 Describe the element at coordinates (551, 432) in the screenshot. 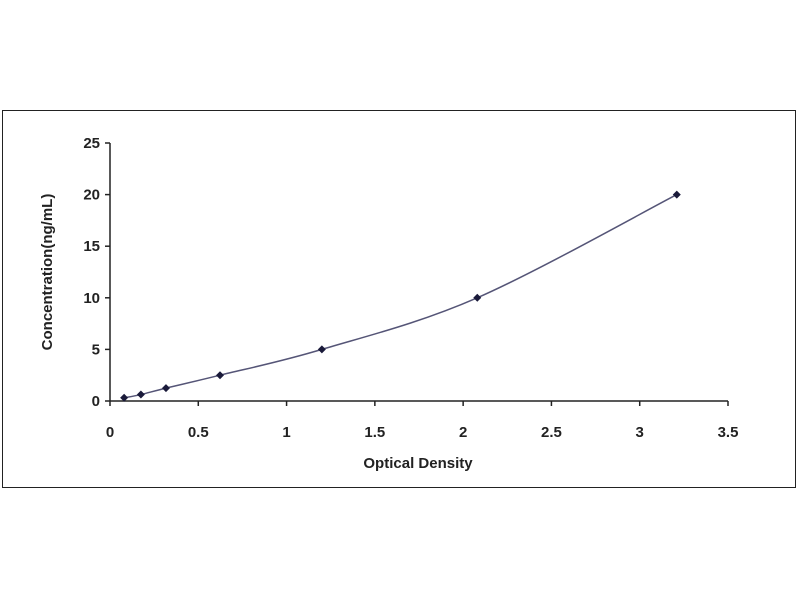

I see `x-tick-label: 2.5` at that location.